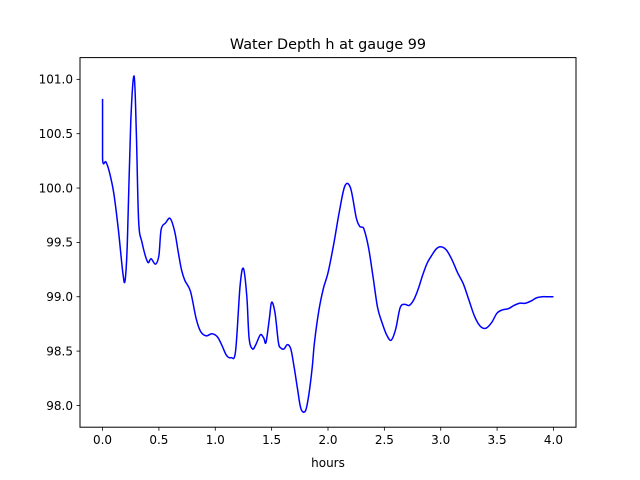 This screenshot has height=480, width=640. I want to click on x-tick-label: 3.0, so click(440, 440).